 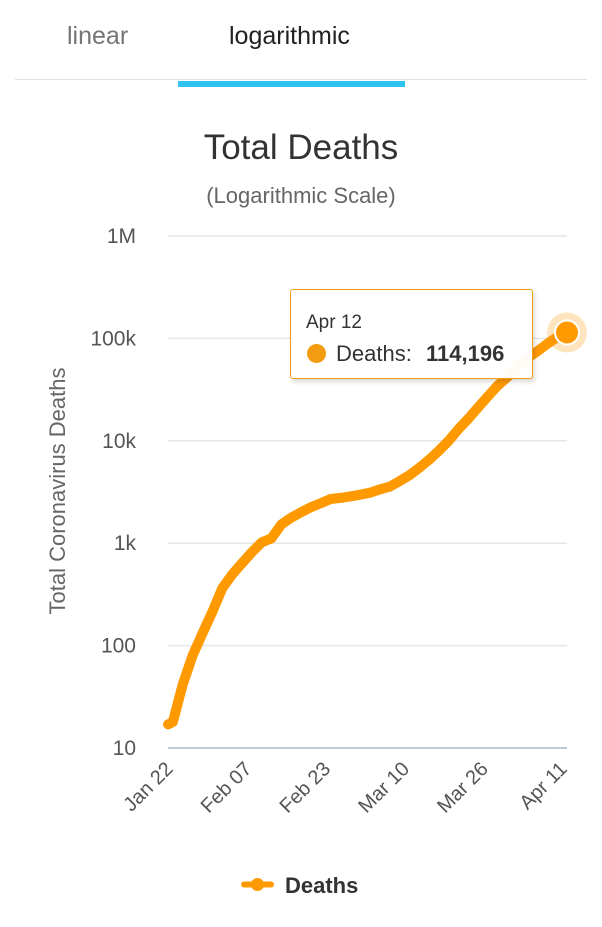 I want to click on y-axis-ticks: 10 100 1k 10k 100k 1M, so click(x=113, y=492).